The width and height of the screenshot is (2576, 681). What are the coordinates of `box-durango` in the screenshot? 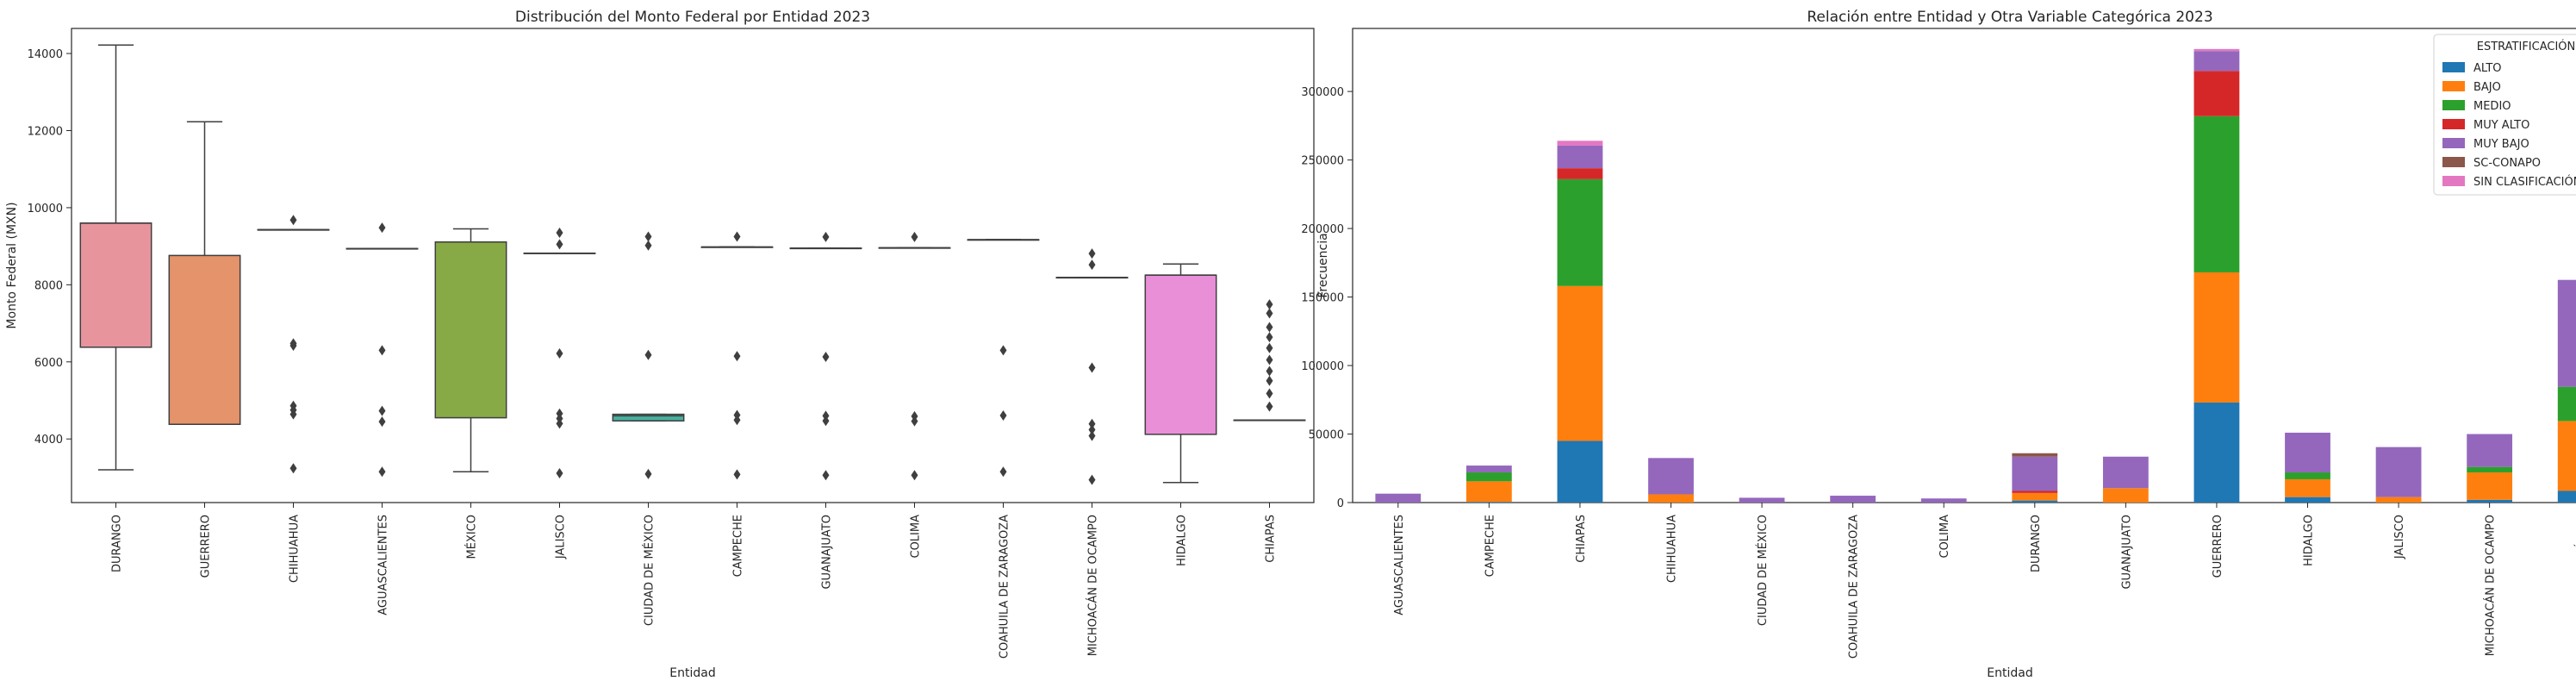 It's located at (115, 257).